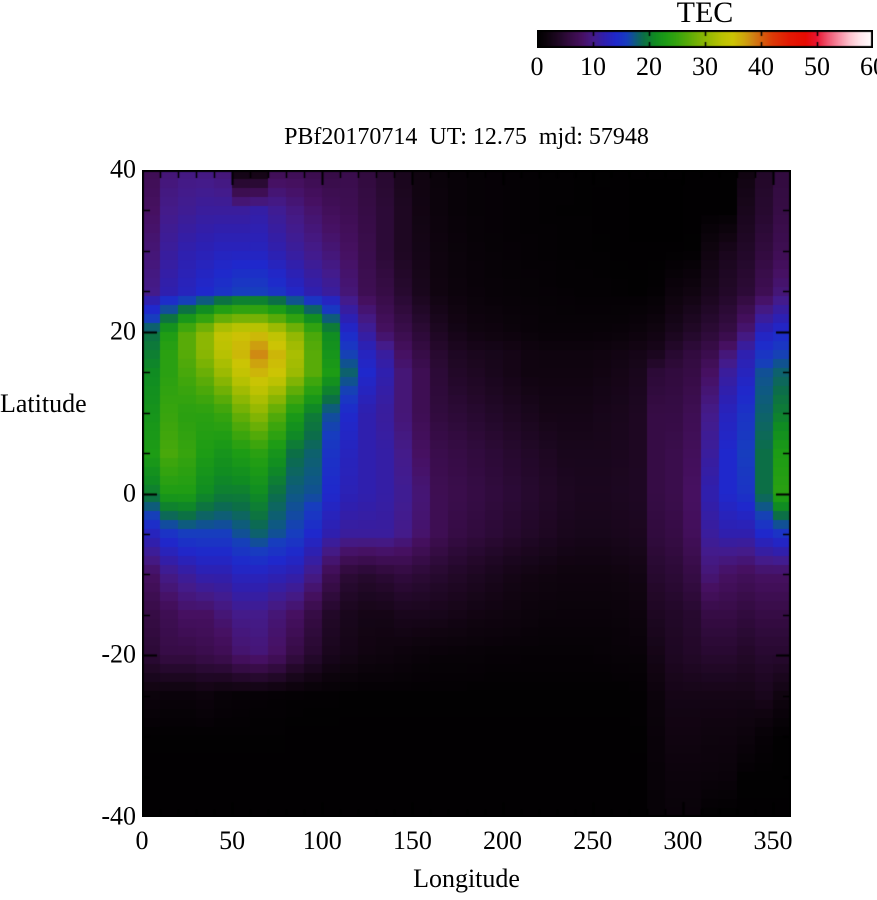 The height and width of the screenshot is (900, 877). What do you see at coordinates (142, 840) in the screenshot?
I see `x-axis-tick-label: 0` at bounding box center [142, 840].